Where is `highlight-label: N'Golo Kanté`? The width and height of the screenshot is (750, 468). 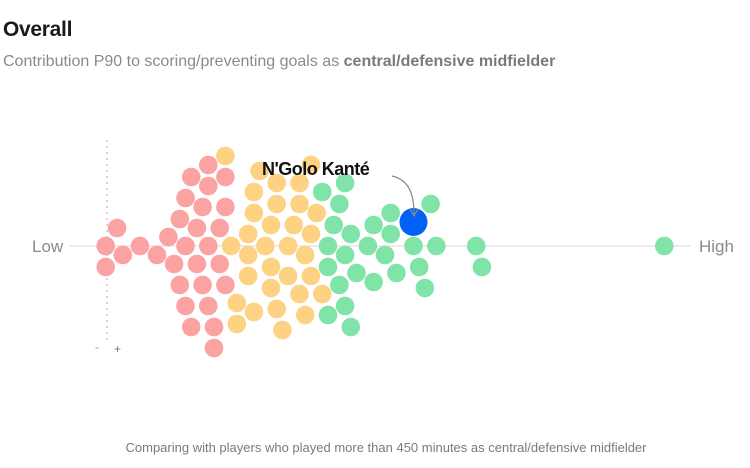 highlight-label: N'Golo Kanté is located at coordinates (316, 169).